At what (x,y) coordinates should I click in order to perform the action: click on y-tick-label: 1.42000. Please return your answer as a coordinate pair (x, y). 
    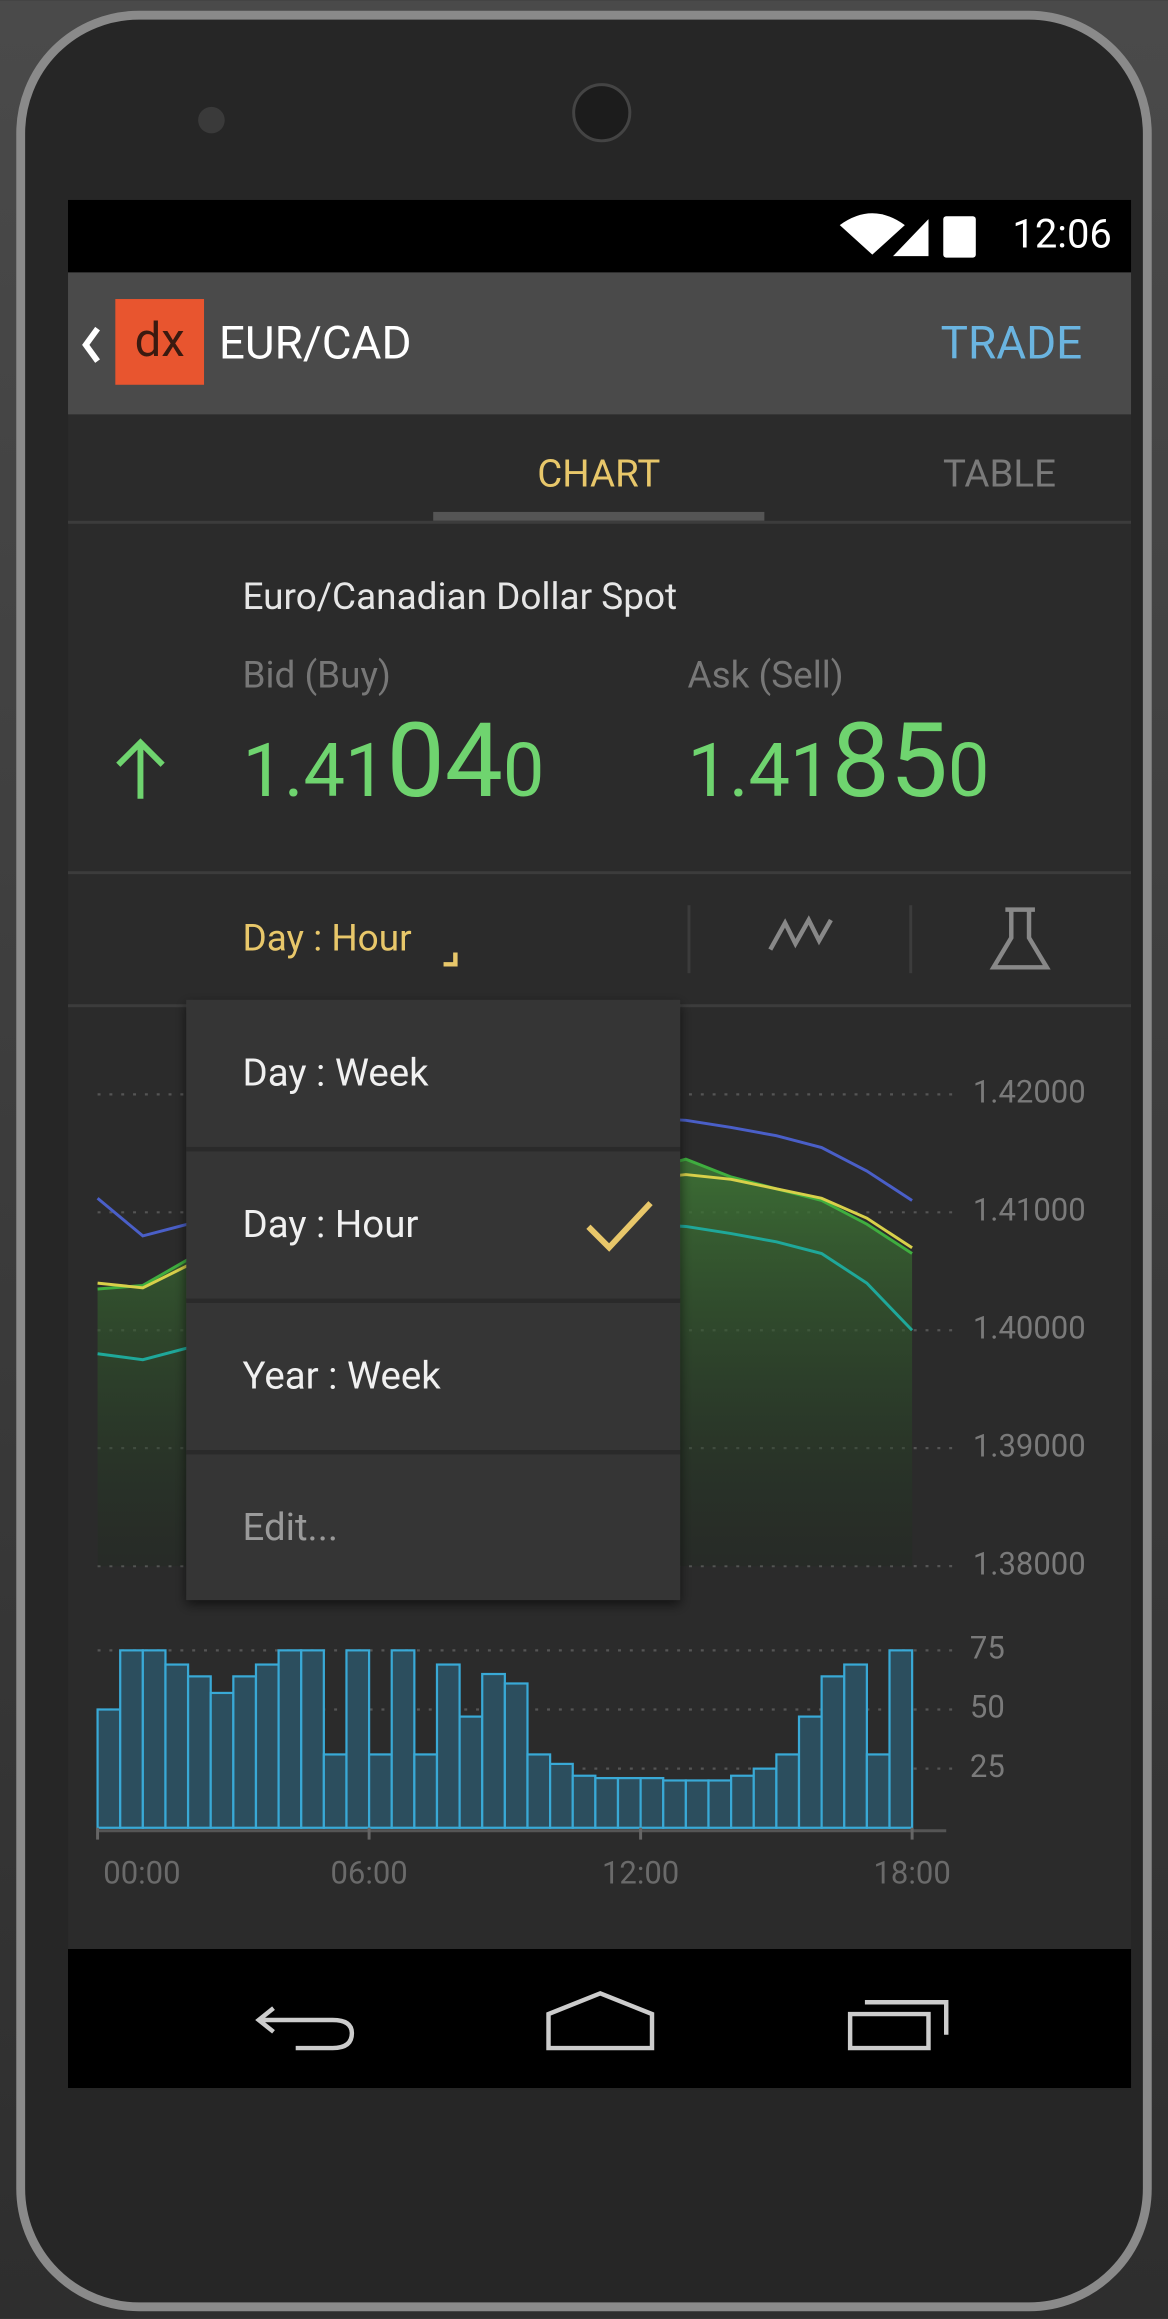
    Looking at the image, I should click on (1029, 1092).